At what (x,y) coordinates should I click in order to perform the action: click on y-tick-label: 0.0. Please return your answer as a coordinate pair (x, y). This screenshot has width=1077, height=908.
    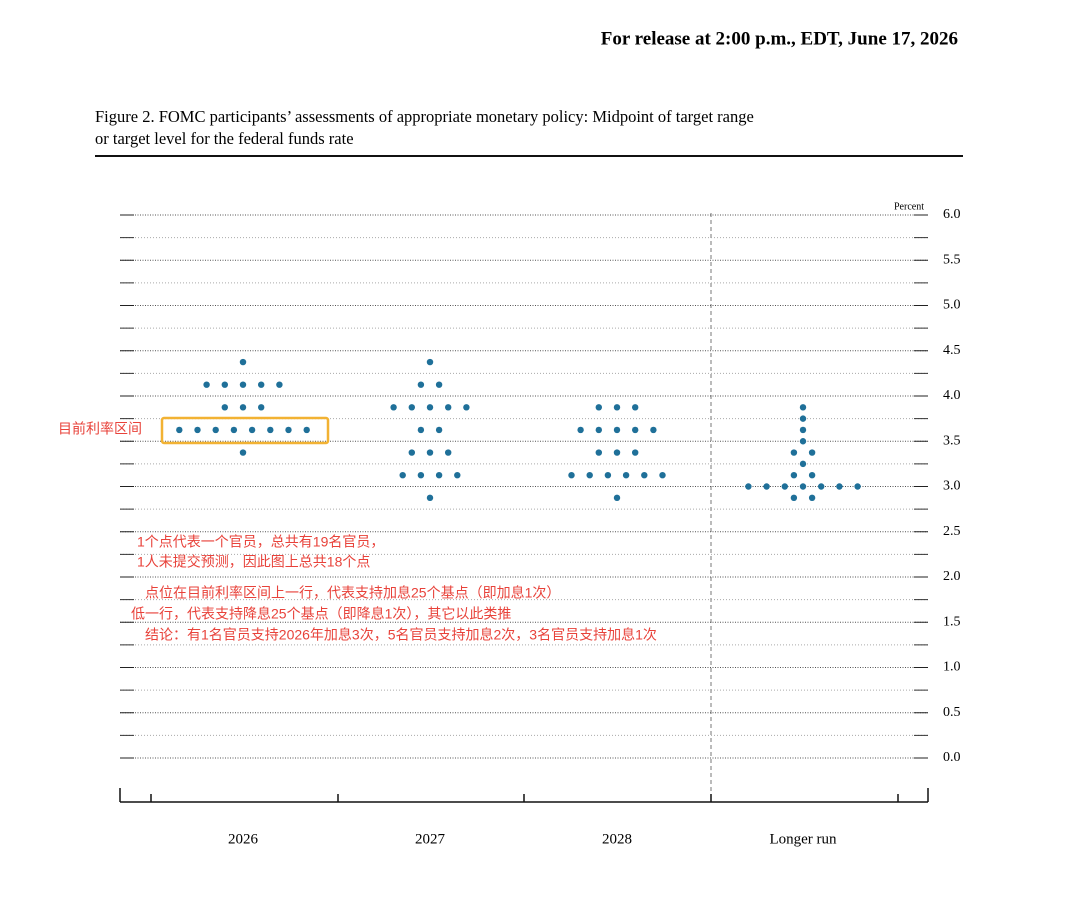
    Looking at the image, I should click on (952, 757).